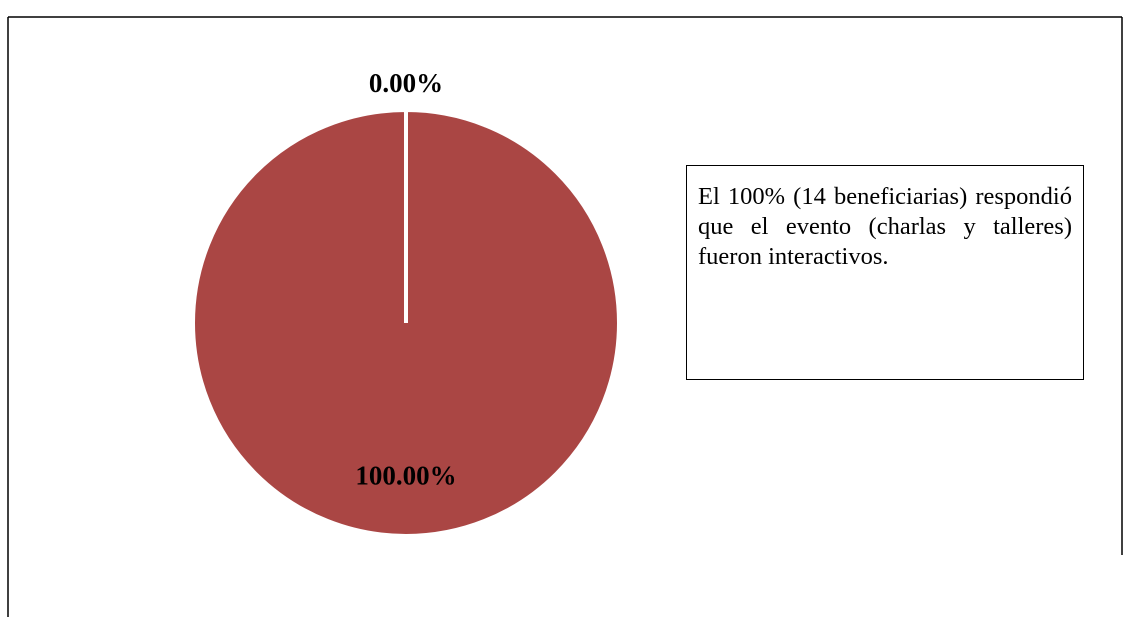  Describe the element at coordinates (406, 83) in the screenshot. I see `data-label: 0.00%` at that location.